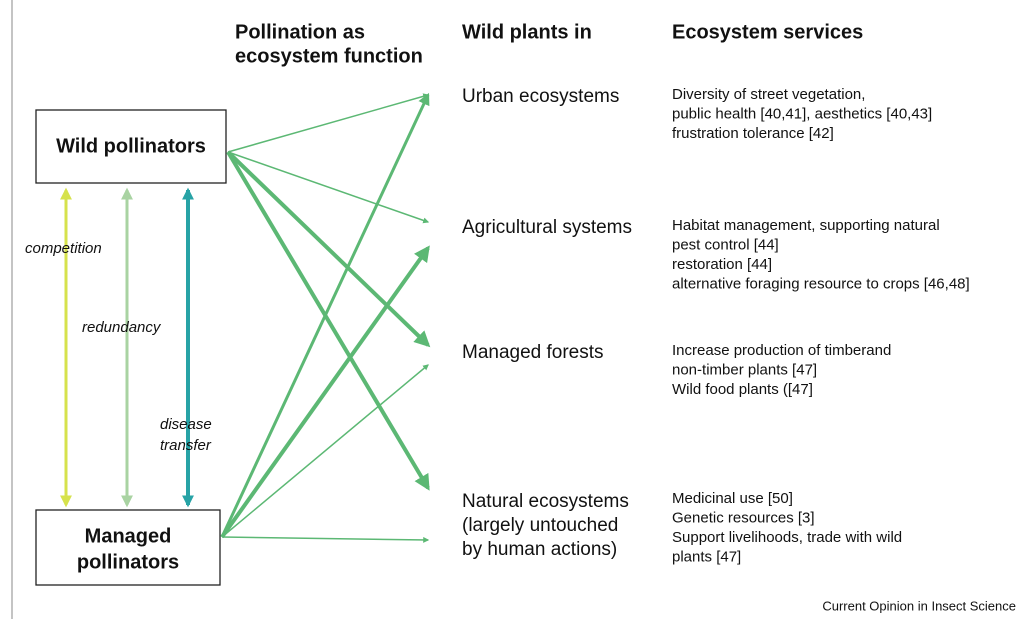 This screenshot has width=1019, height=619. Describe the element at coordinates (725, 244) in the screenshot. I see `service-line: pest control [44]` at that location.